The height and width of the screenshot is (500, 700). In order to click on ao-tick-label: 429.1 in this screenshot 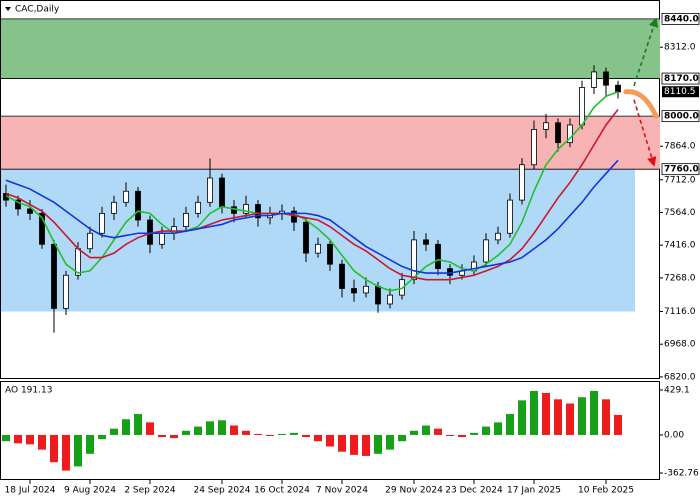, I will do `click(677, 390)`.